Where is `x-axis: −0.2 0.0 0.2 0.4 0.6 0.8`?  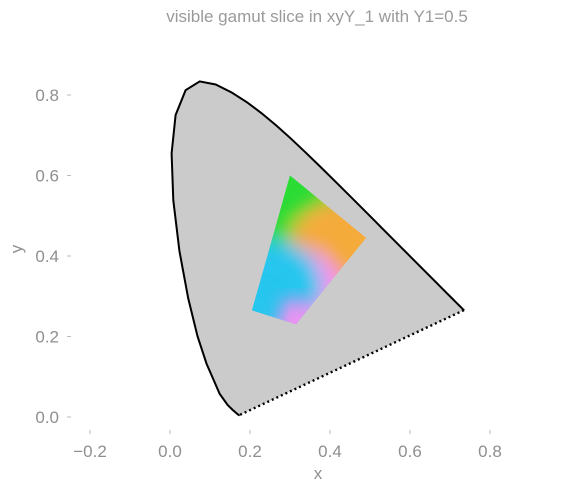
x-axis: −0.2 0.0 0.2 0.4 0.6 0.8 is located at coordinates (287, 445).